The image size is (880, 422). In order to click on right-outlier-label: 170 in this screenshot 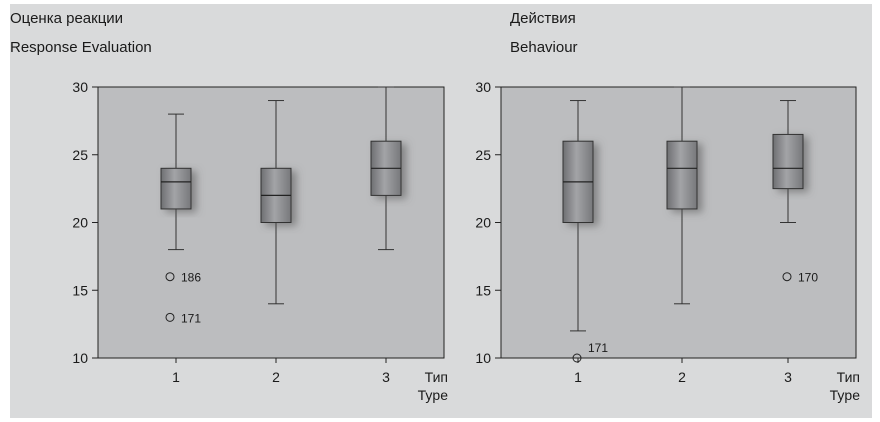, I will do `click(808, 278)`.